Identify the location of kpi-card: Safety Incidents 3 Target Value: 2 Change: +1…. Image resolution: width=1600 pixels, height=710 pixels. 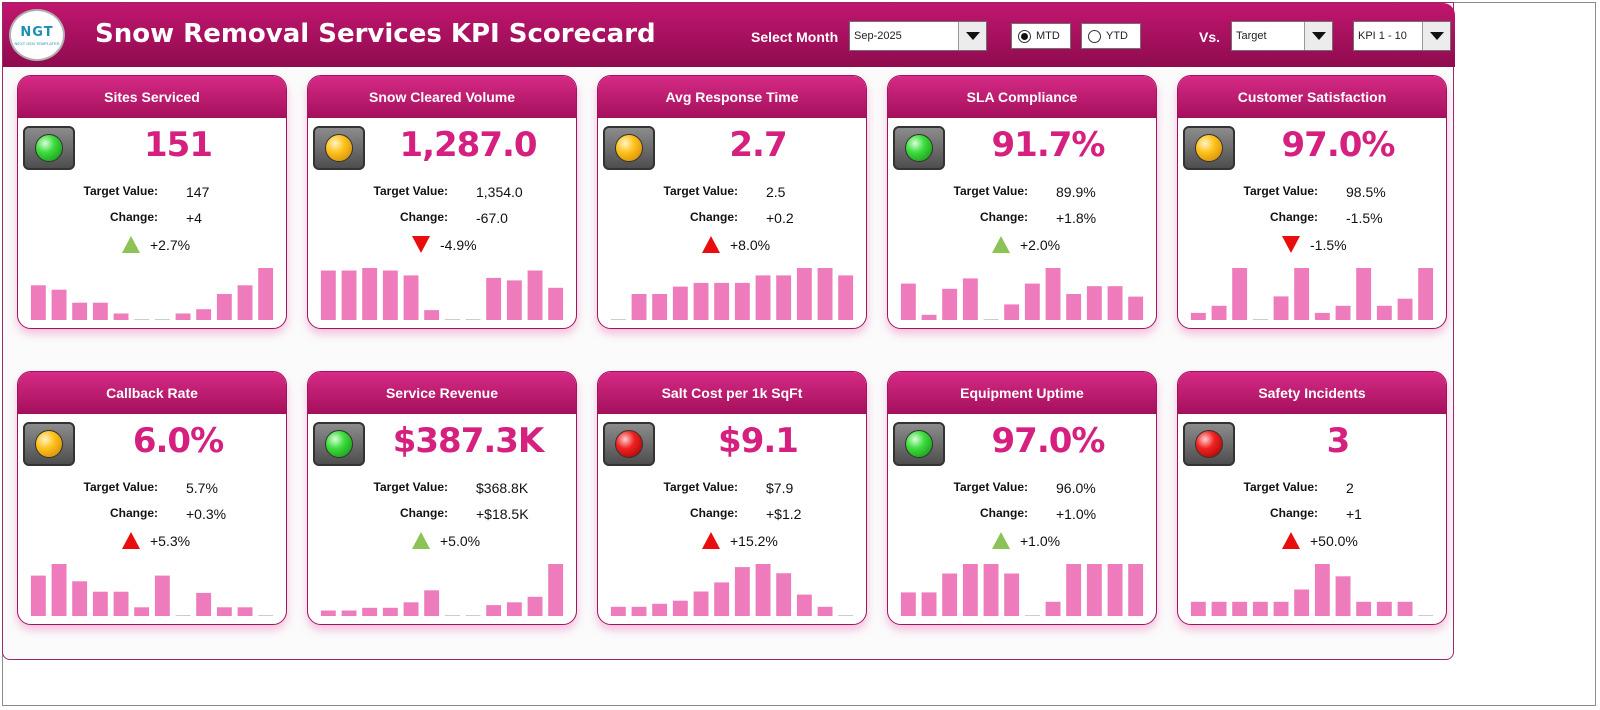
(1312, 498).